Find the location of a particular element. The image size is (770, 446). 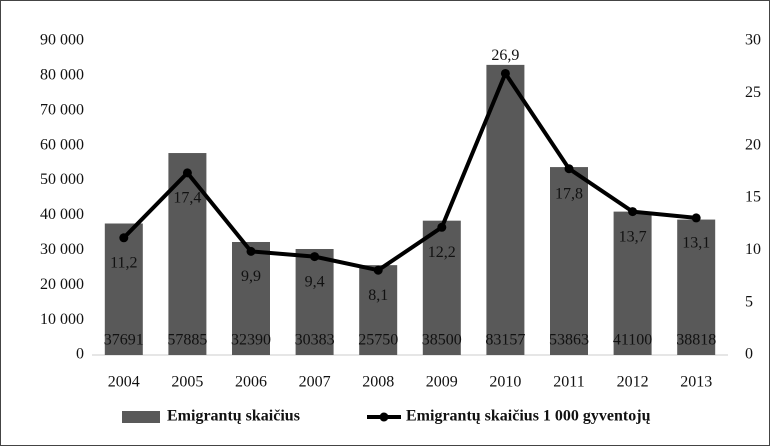

y-tick-label: 20 000 is located at coordinates (62, 284).